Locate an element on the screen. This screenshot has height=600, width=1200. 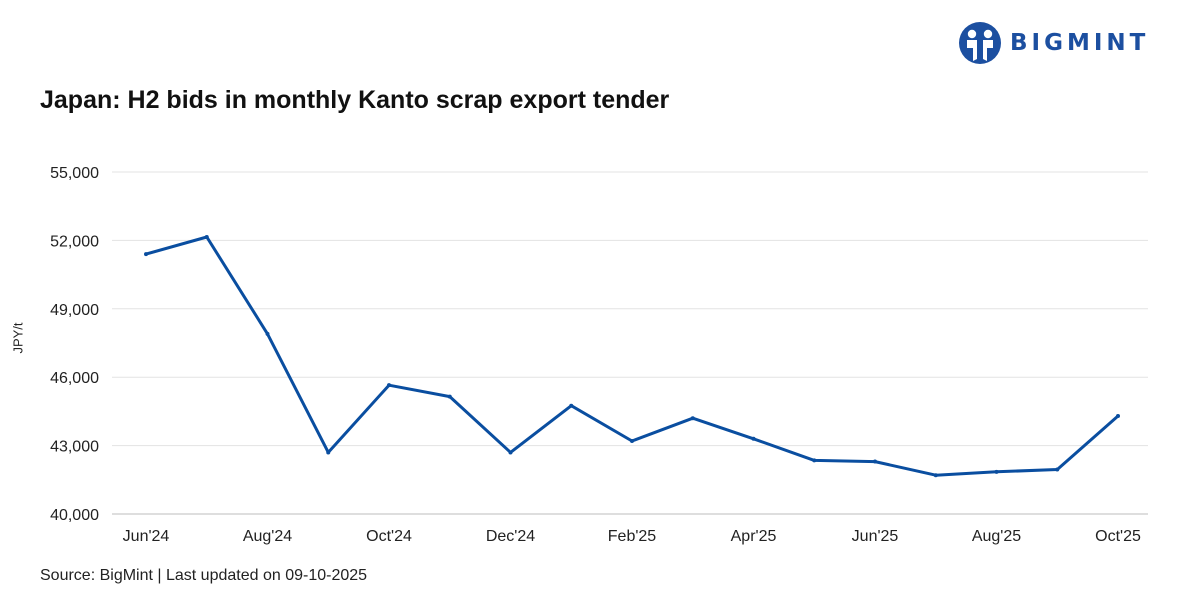
y-tick-labels: 40,000 43,000 46,000 49,000 52,000 55,000 is located at coordinates (74, 344).